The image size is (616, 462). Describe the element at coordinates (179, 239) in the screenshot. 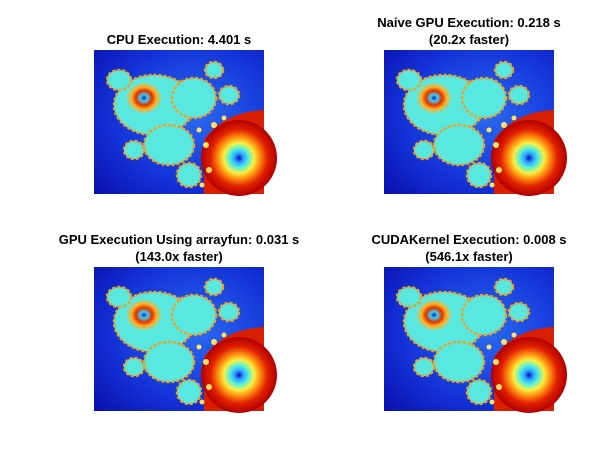

I see `panel-title: GPU Execution Using arrayfun: 0.031 s` at that location.